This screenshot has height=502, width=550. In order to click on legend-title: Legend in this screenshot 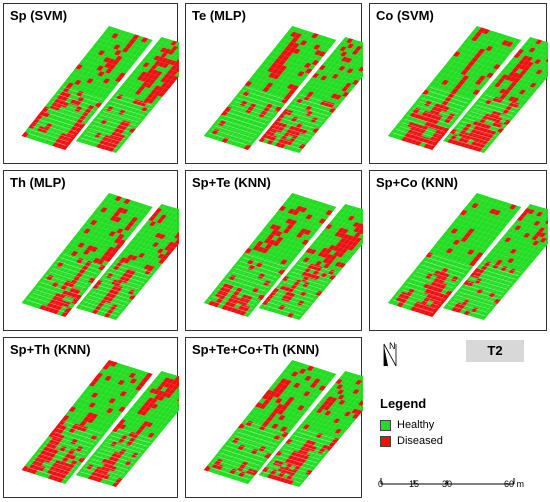, I will do `click(403, 403)`.